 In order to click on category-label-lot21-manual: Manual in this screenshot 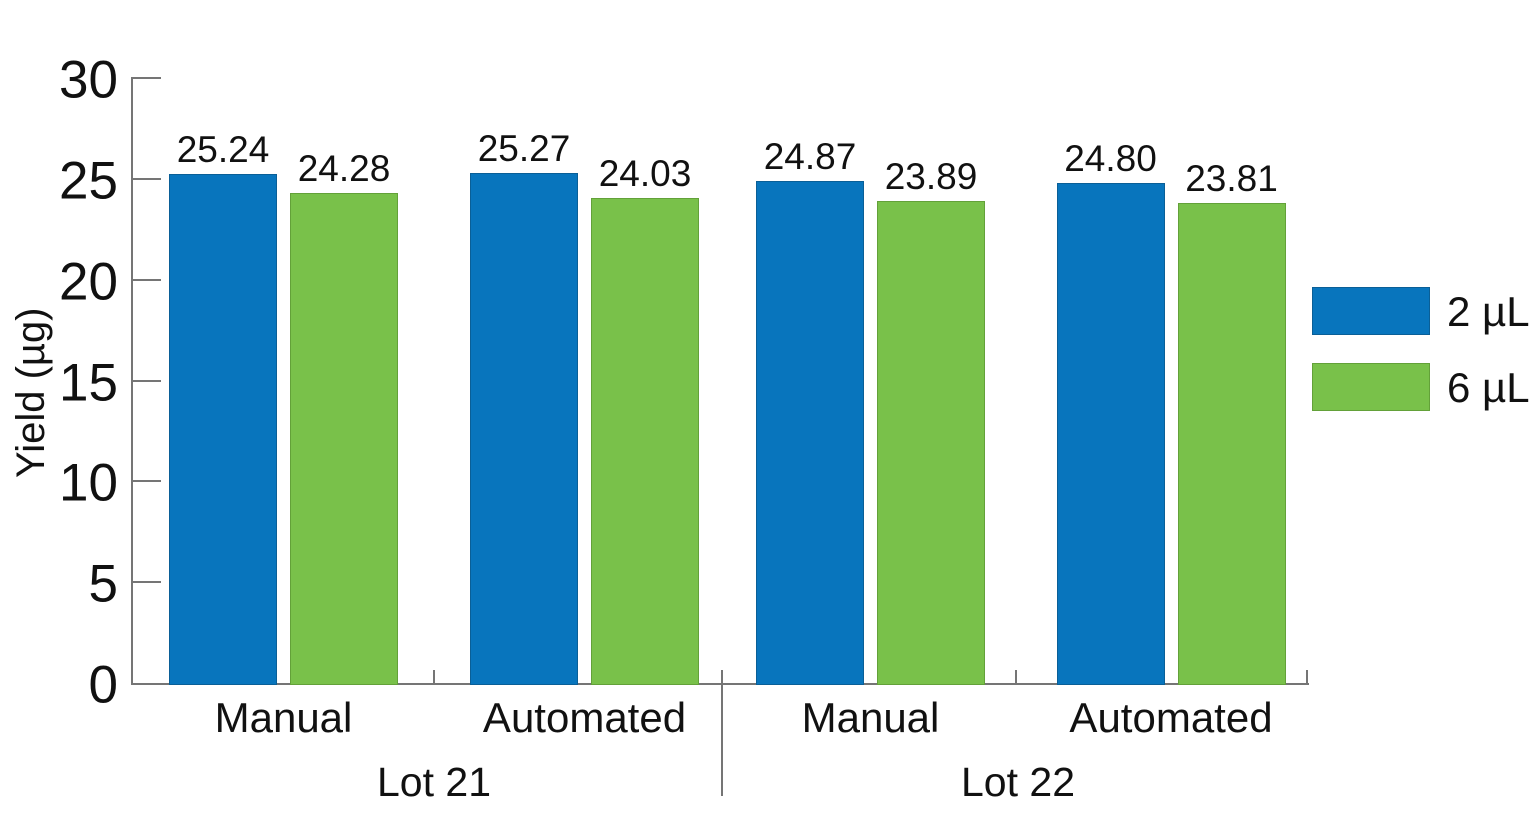, I will do `click(283, 717)`.